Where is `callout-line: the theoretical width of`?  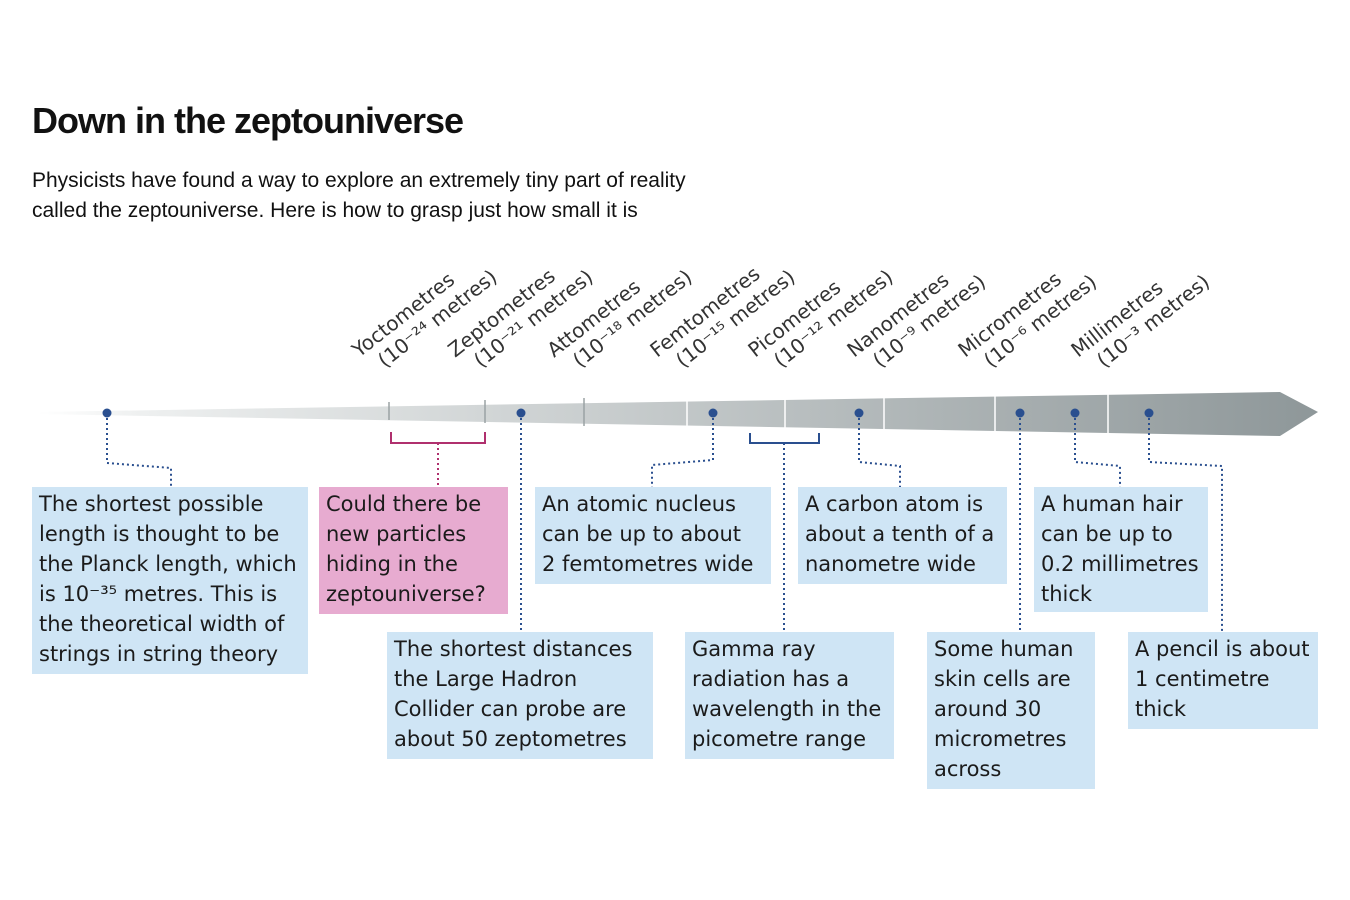
callout-line: the theoretical width of is located at coordinates (162, 624).